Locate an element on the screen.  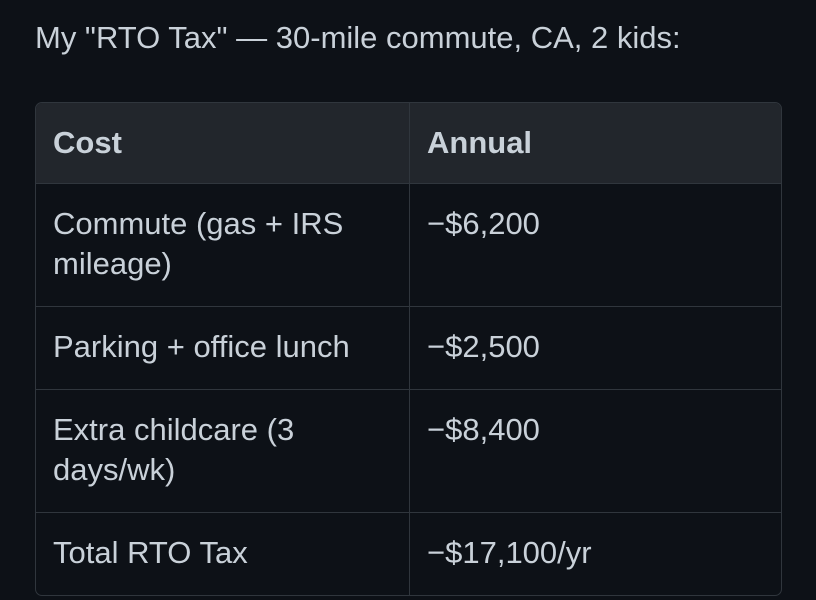
table-header-row: Cost Annual is located at coordinates (408, 143).